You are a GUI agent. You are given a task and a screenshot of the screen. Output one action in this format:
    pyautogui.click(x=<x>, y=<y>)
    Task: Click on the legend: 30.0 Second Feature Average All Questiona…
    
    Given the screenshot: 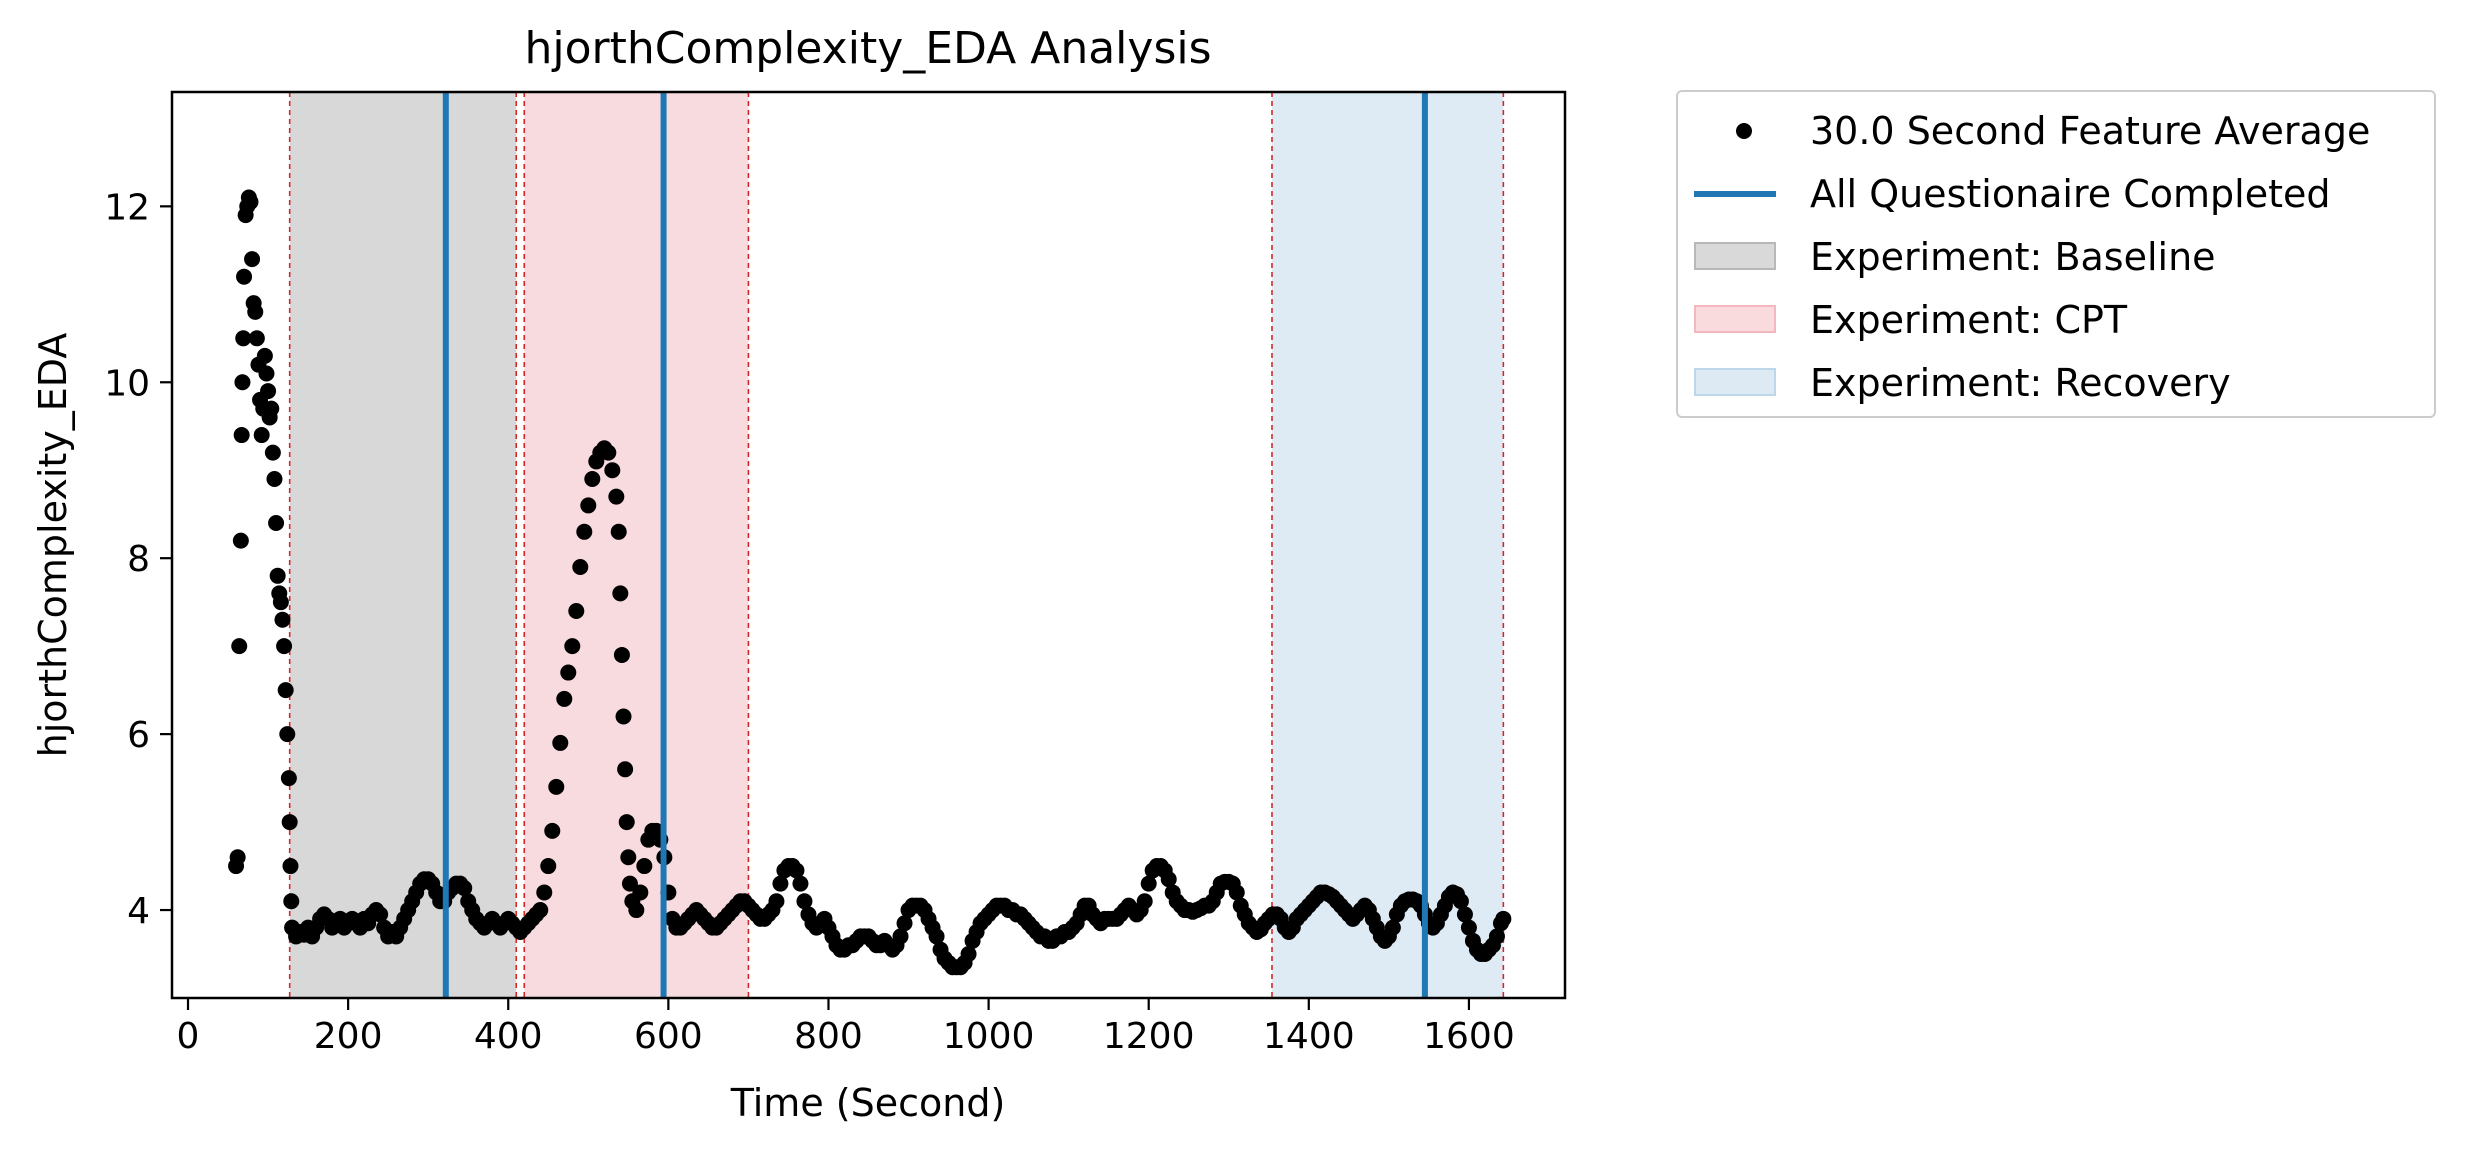 What is the action you would take?
    pyautogui.click(x=2056, y=254)
    